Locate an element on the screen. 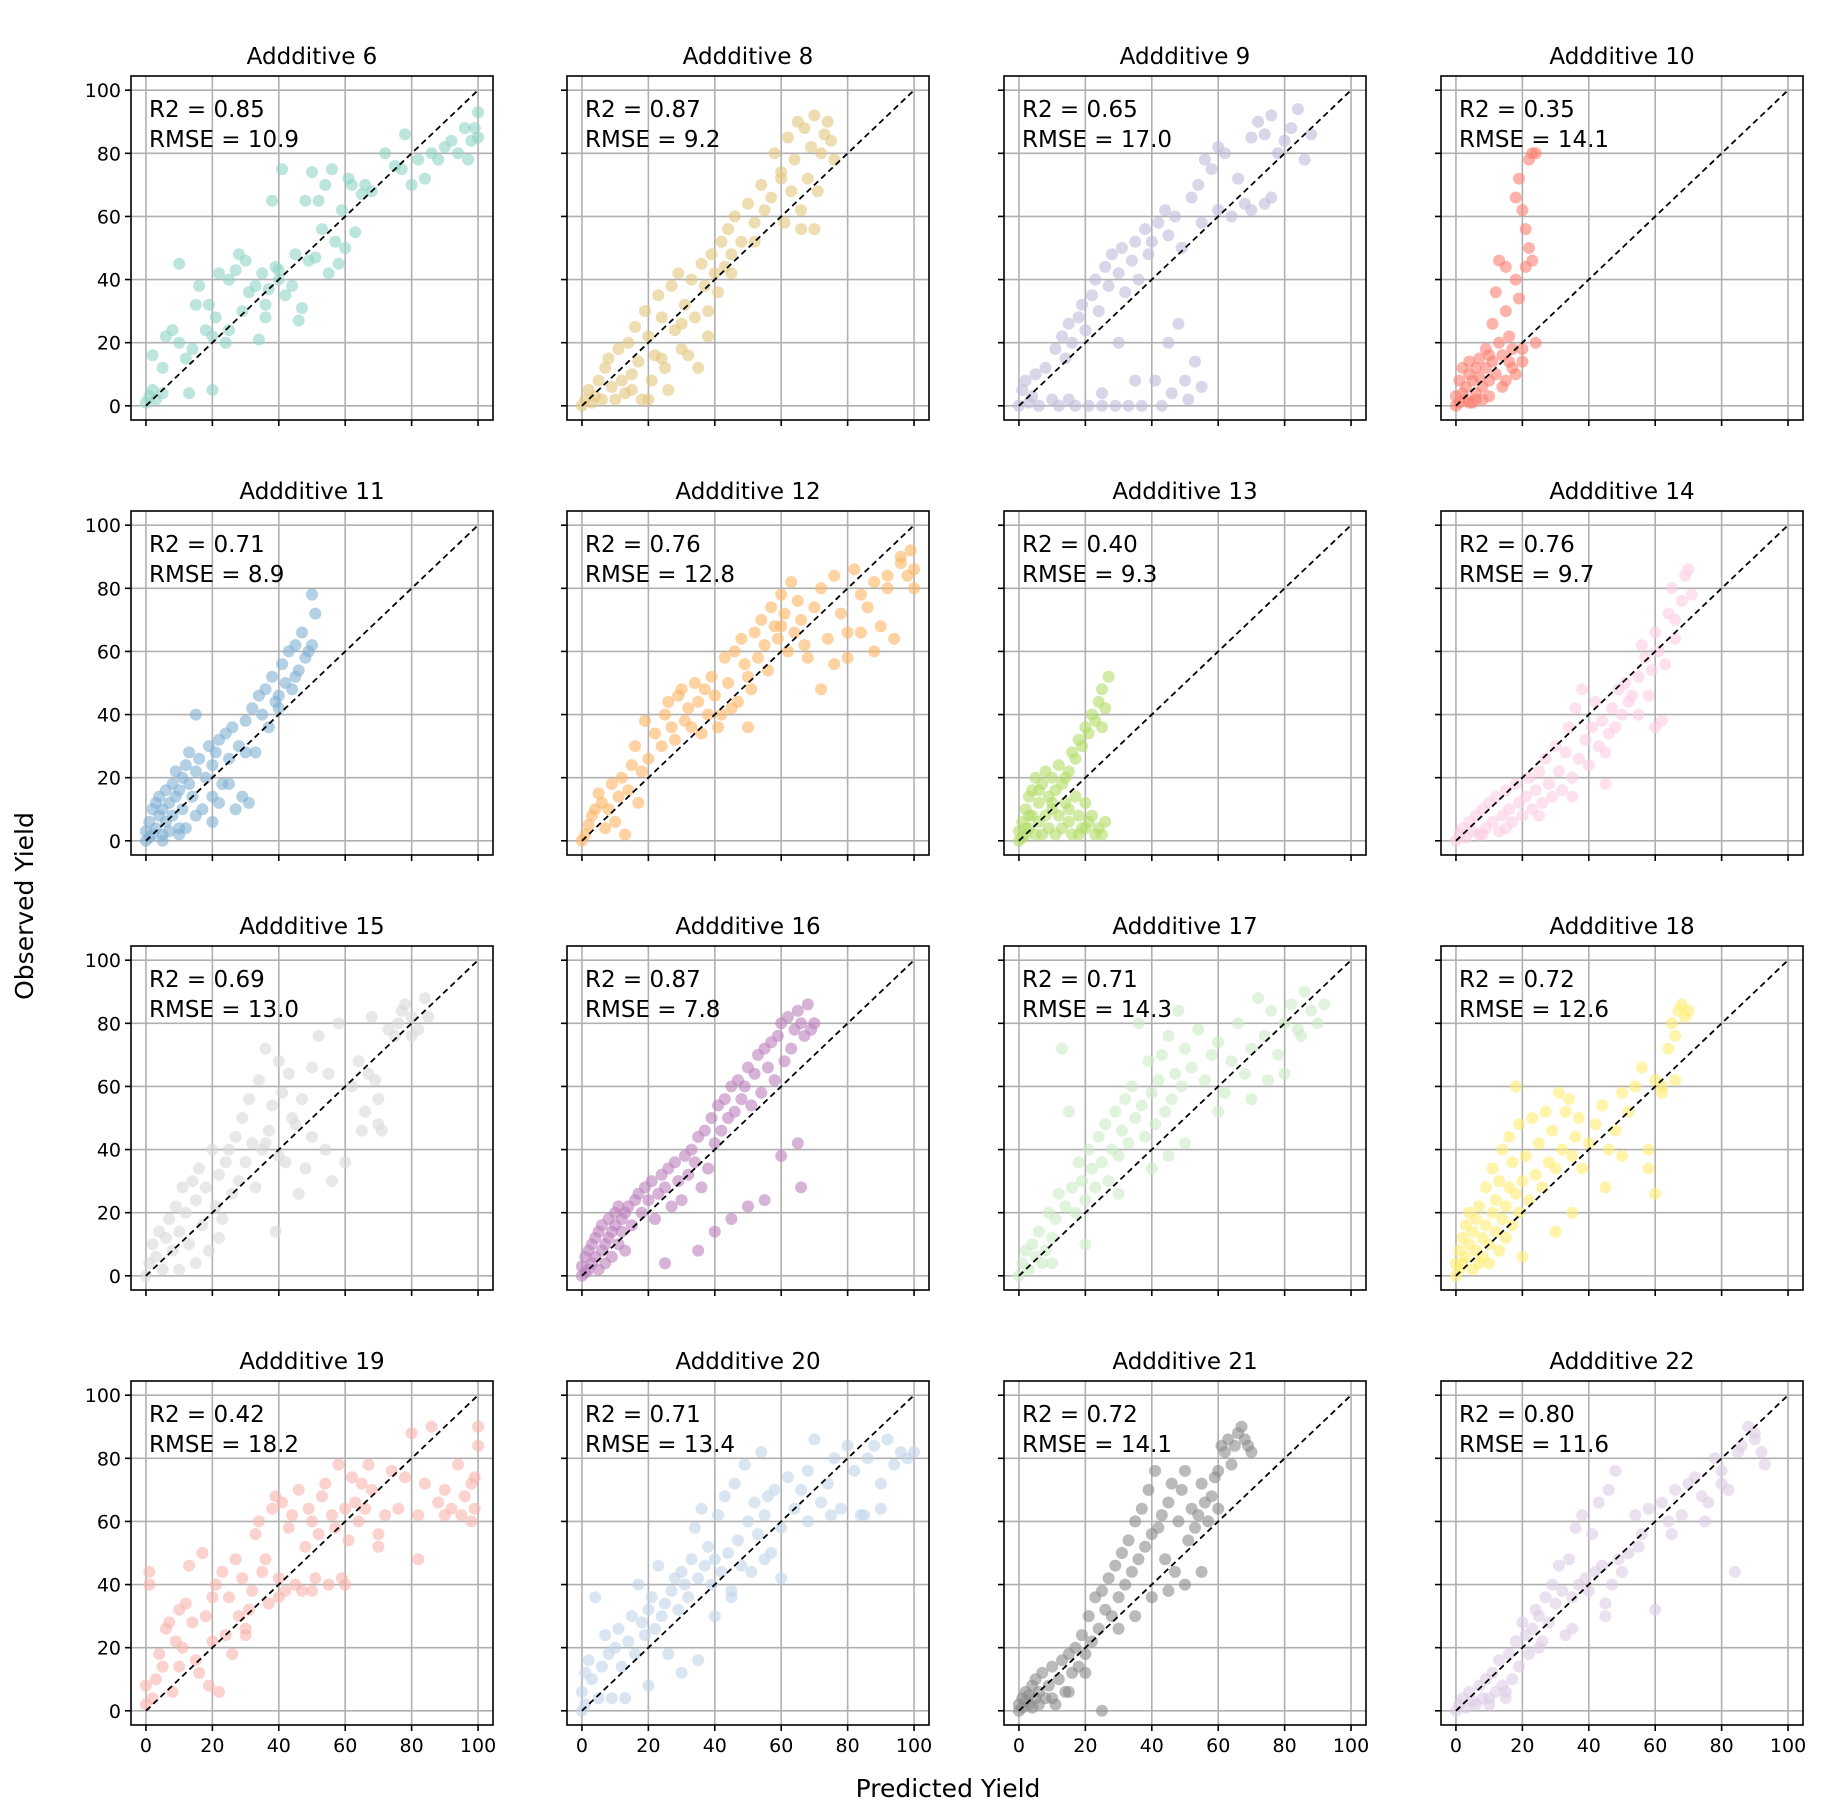 The height and width of the screenshot is (1809, 1822). x-tick-label: 100 is located at coordinates (478, 1746).